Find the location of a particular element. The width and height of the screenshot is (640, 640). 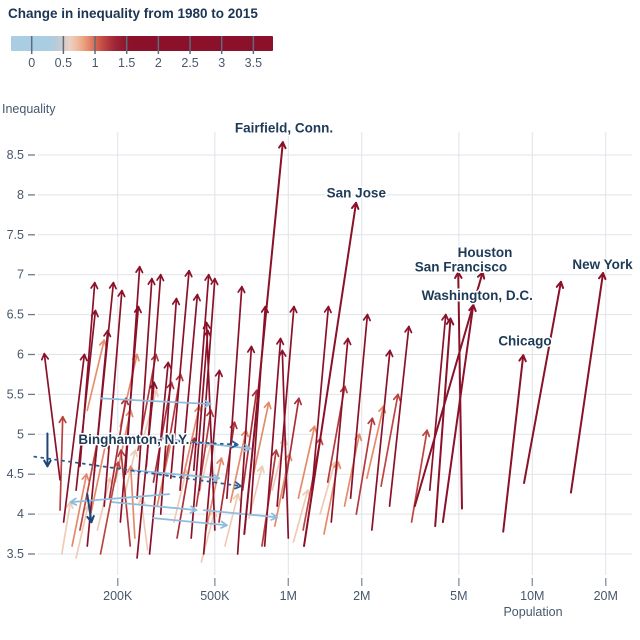

city-label: Binghamton, N.Y. is located at coordinates (133, 439).